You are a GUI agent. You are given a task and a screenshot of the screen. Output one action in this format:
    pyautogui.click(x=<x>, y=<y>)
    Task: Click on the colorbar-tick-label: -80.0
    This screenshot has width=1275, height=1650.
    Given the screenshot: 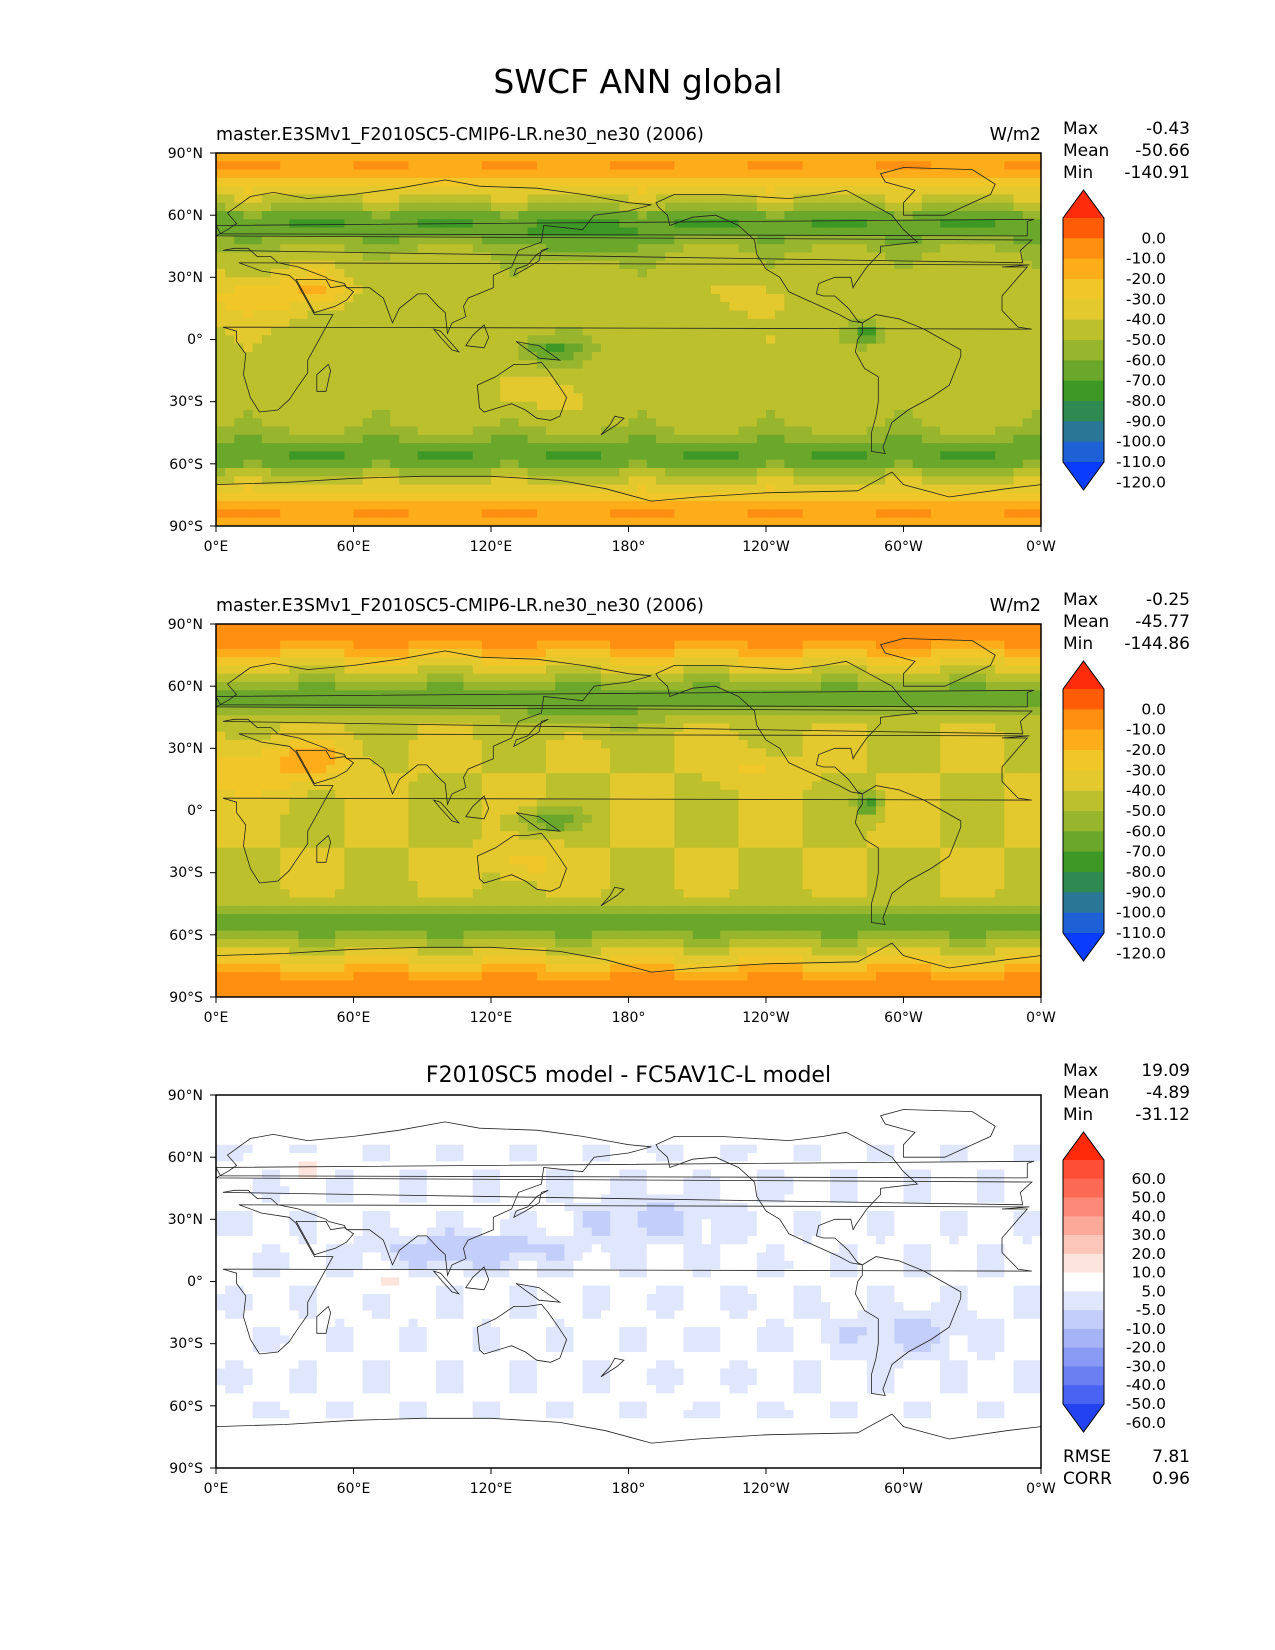 What is the action you would take?
    pyautogui.click(x=1146, y=401)
    